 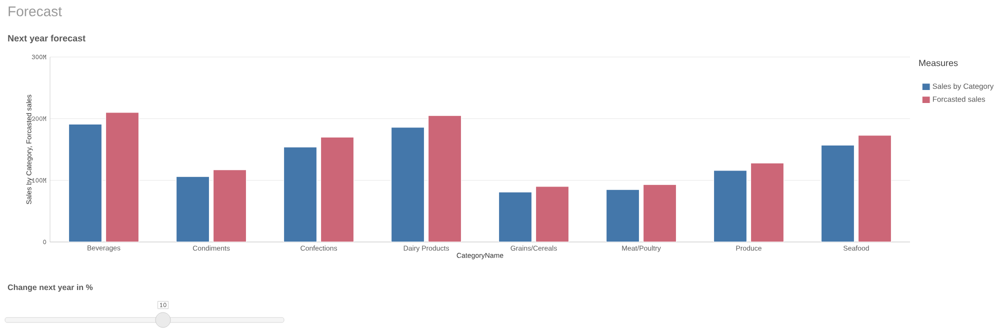 What do you see at coordinates (938, 63) in the screenshot?
I see `legend-title: Measures` at bounding box center [938, 63].